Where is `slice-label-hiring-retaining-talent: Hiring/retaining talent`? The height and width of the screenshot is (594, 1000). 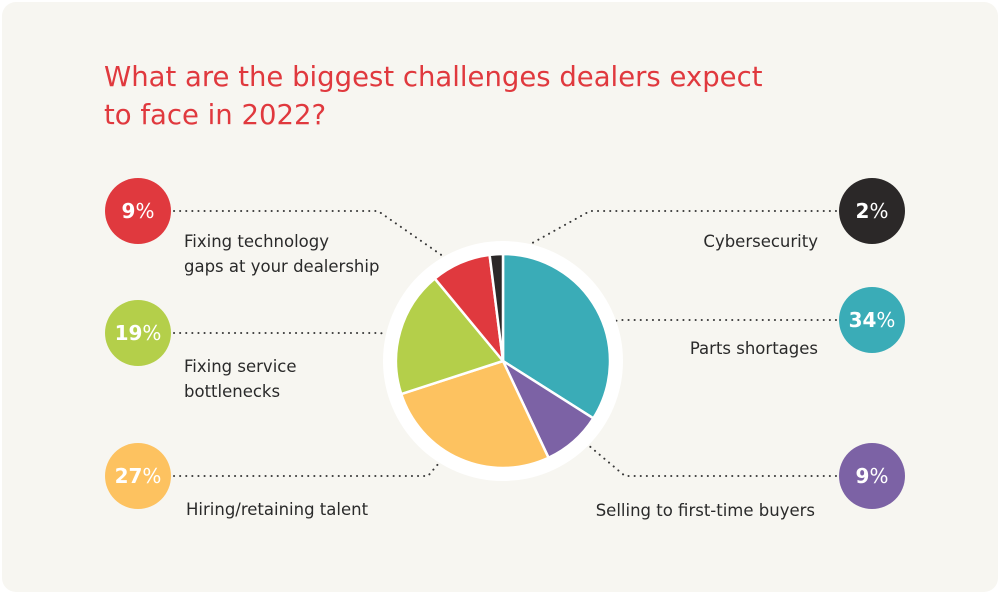
slice-label-hiring-retaining-talent: Hiring/retaining talent is located at coordinates (277, 509).